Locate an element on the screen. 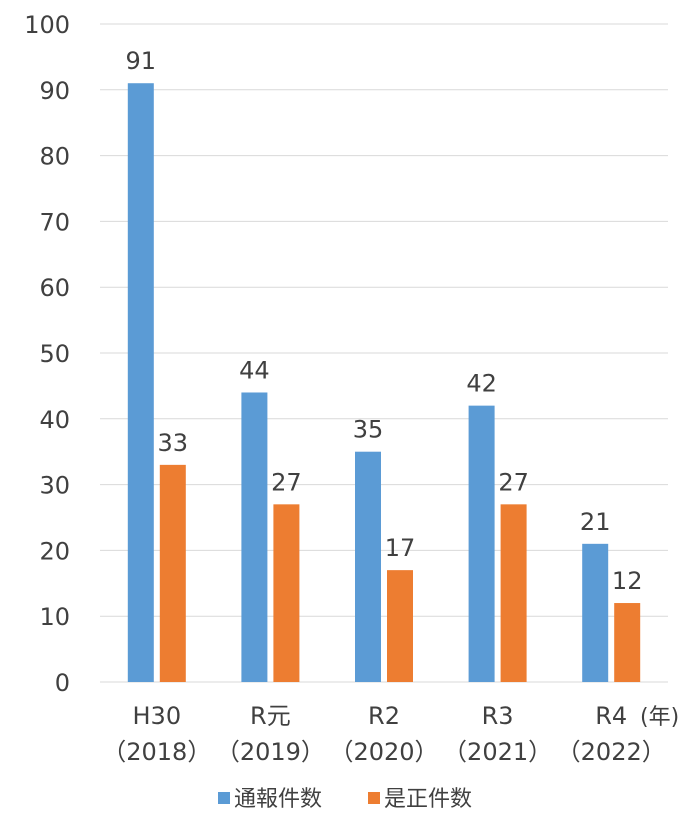 The image size is (686, 822). y-tick-label: 10 is located at coordinates (54, 617).